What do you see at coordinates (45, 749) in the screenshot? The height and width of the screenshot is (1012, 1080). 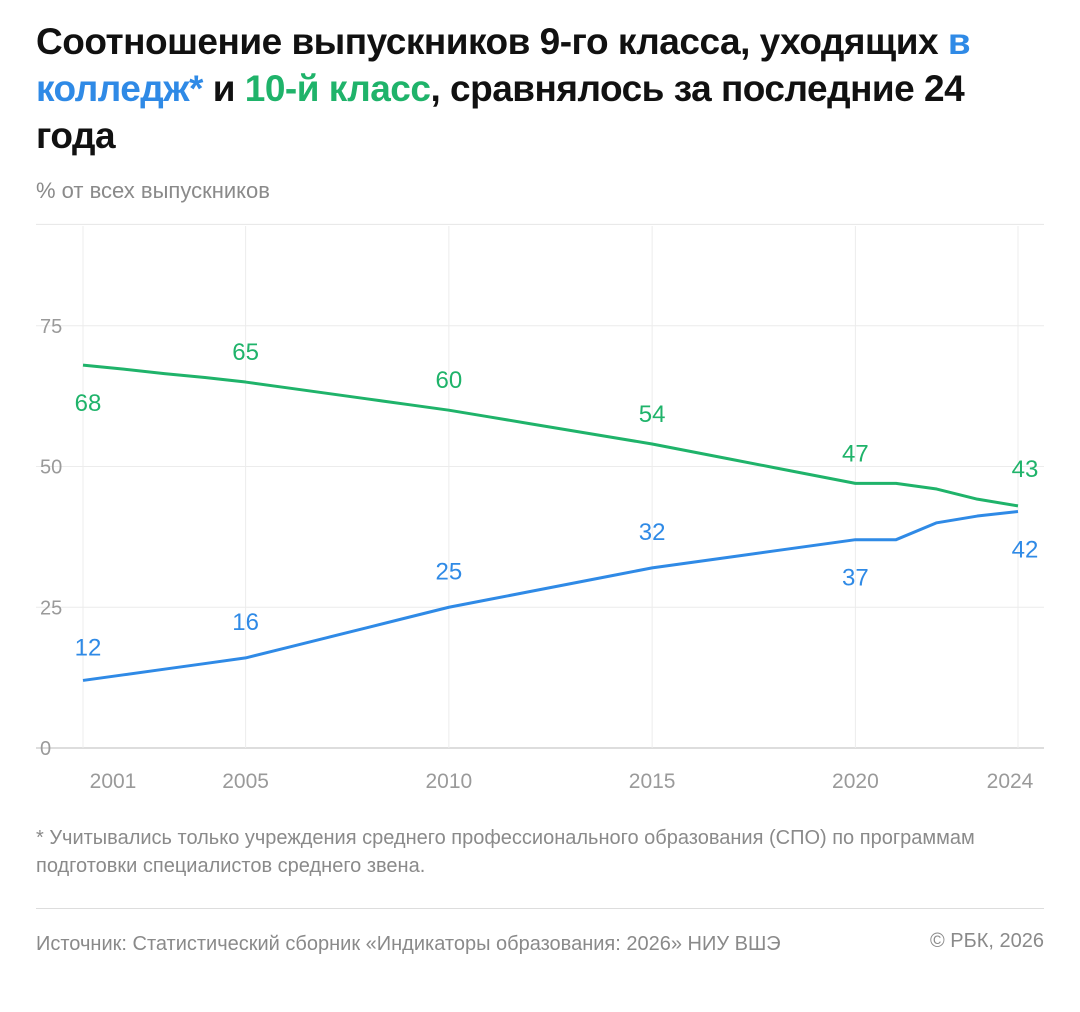 I see `y-tick-label: 0` at bounding box center [45, 749].